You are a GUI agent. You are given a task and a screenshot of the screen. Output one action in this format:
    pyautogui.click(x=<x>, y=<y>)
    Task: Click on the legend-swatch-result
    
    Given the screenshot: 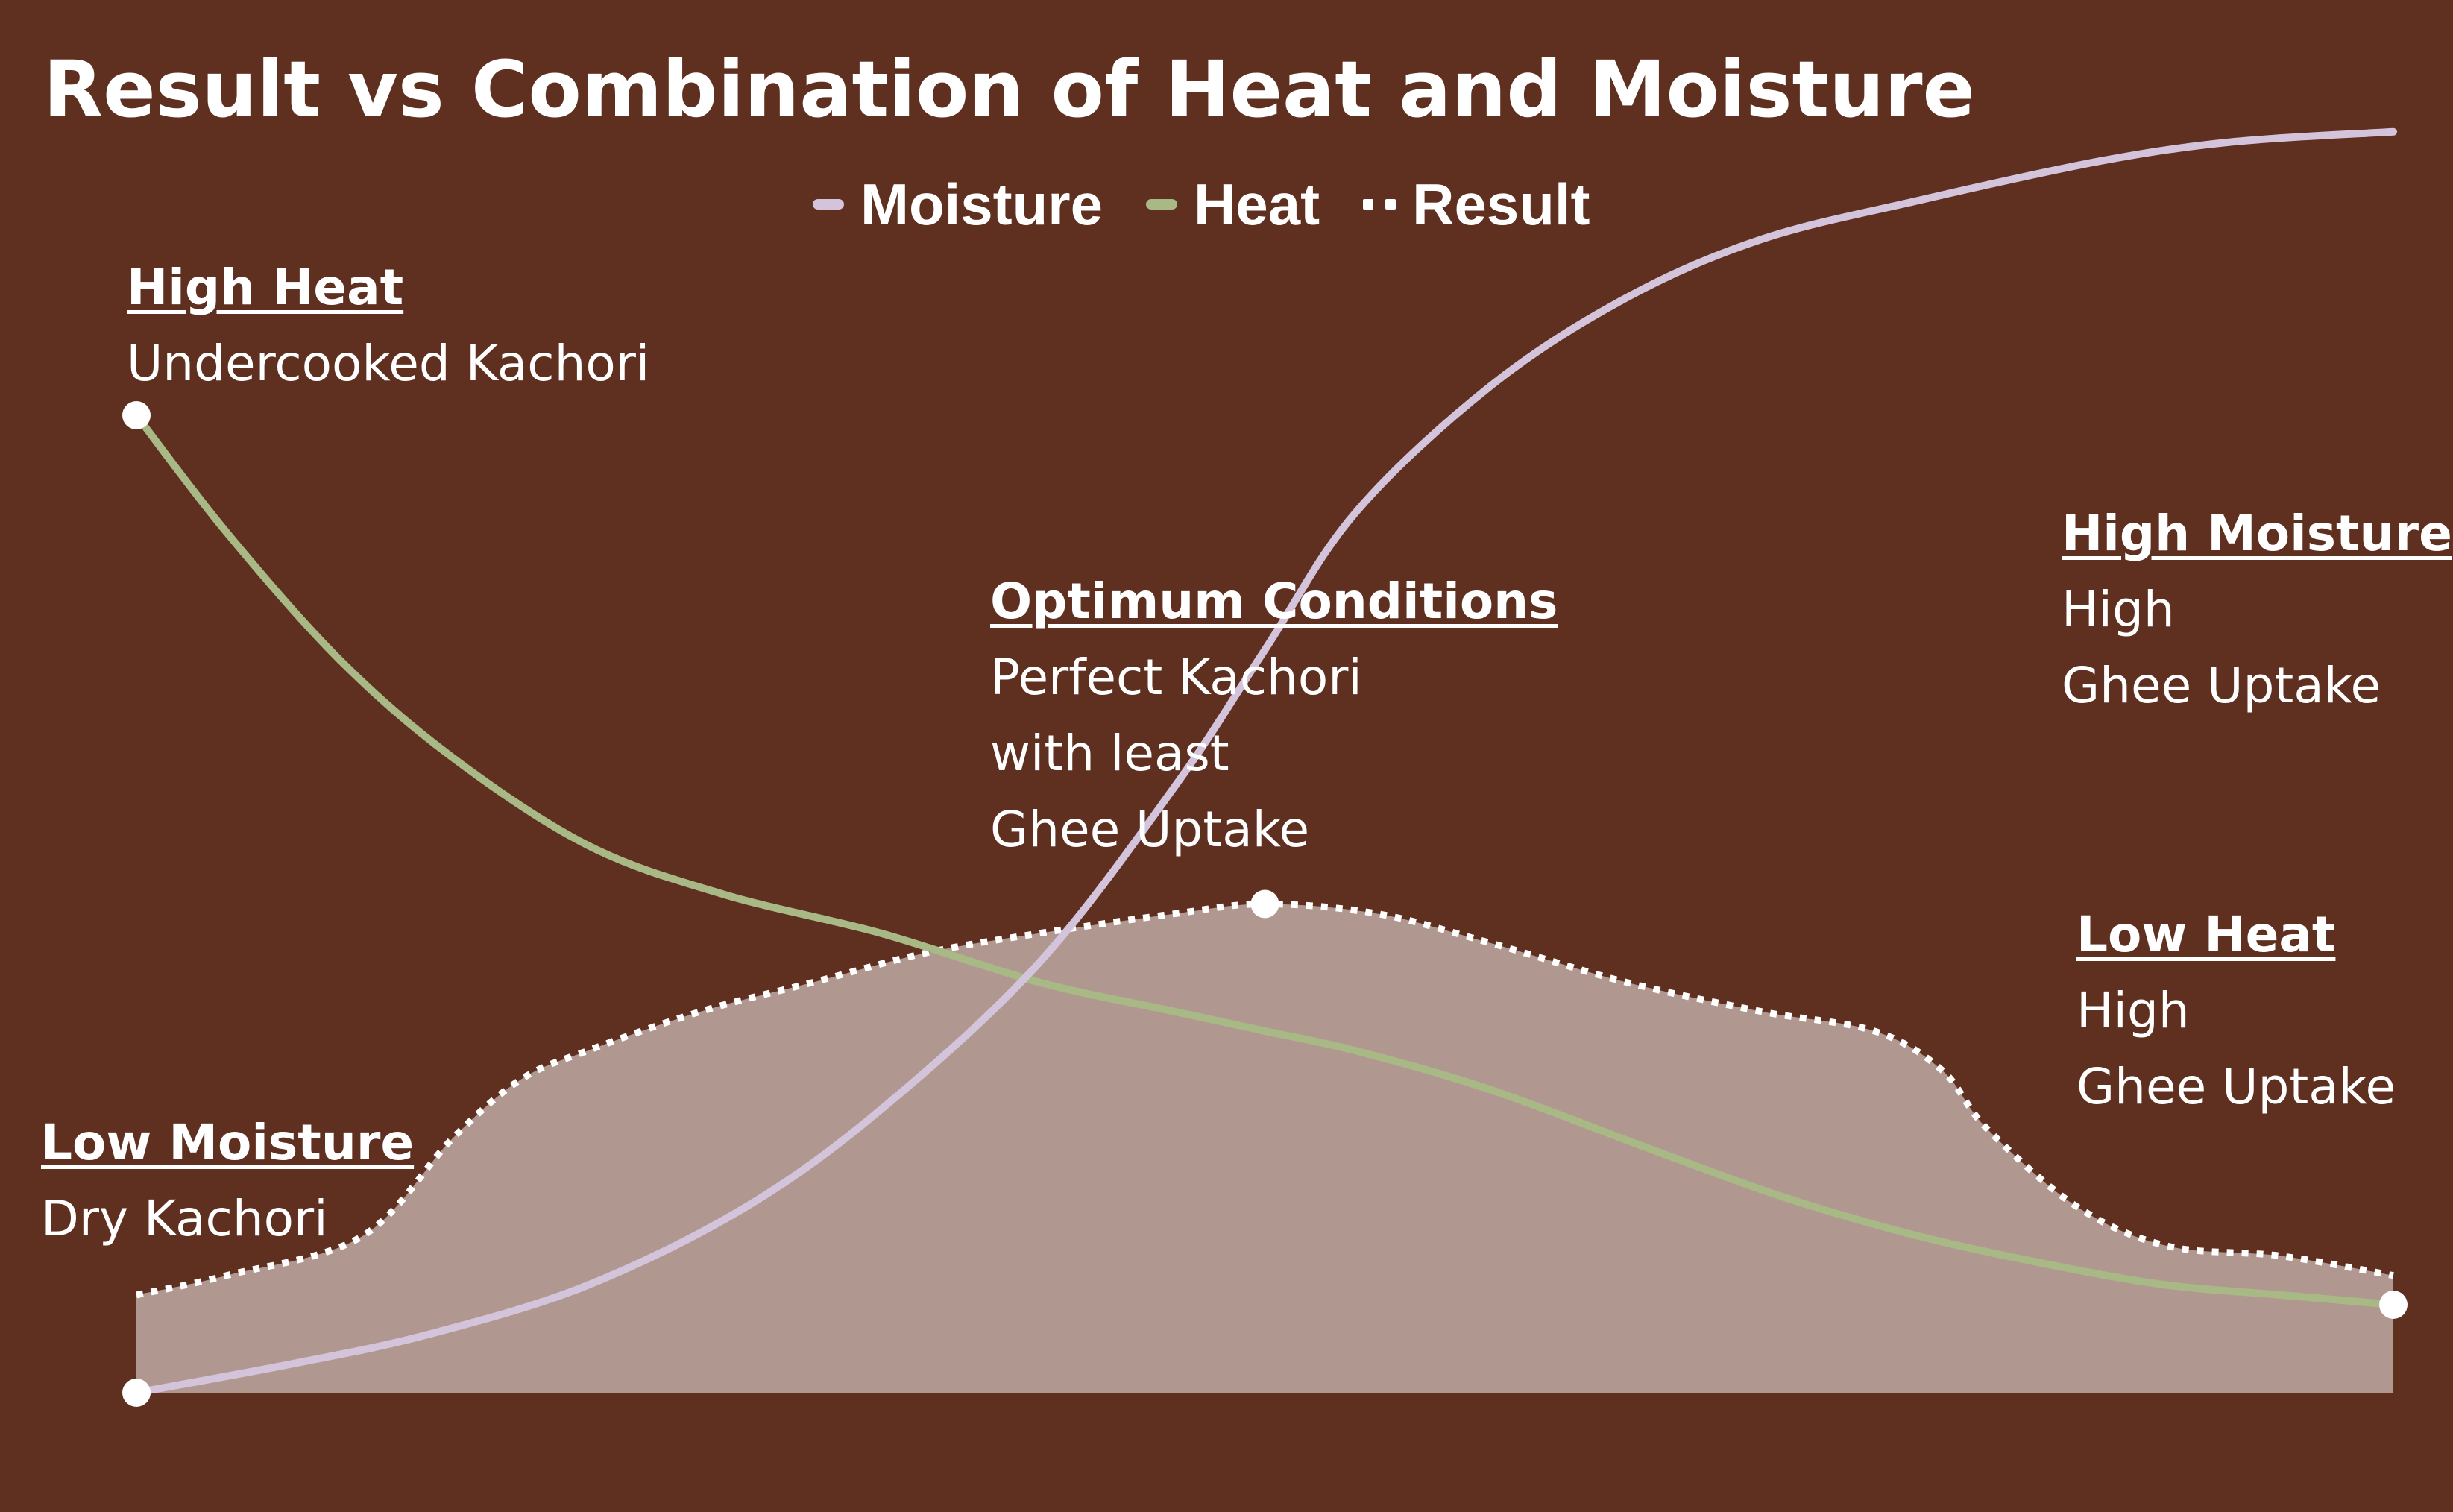 What is the action you would take?
    pyautogui.click(x=1379, y=204)
    